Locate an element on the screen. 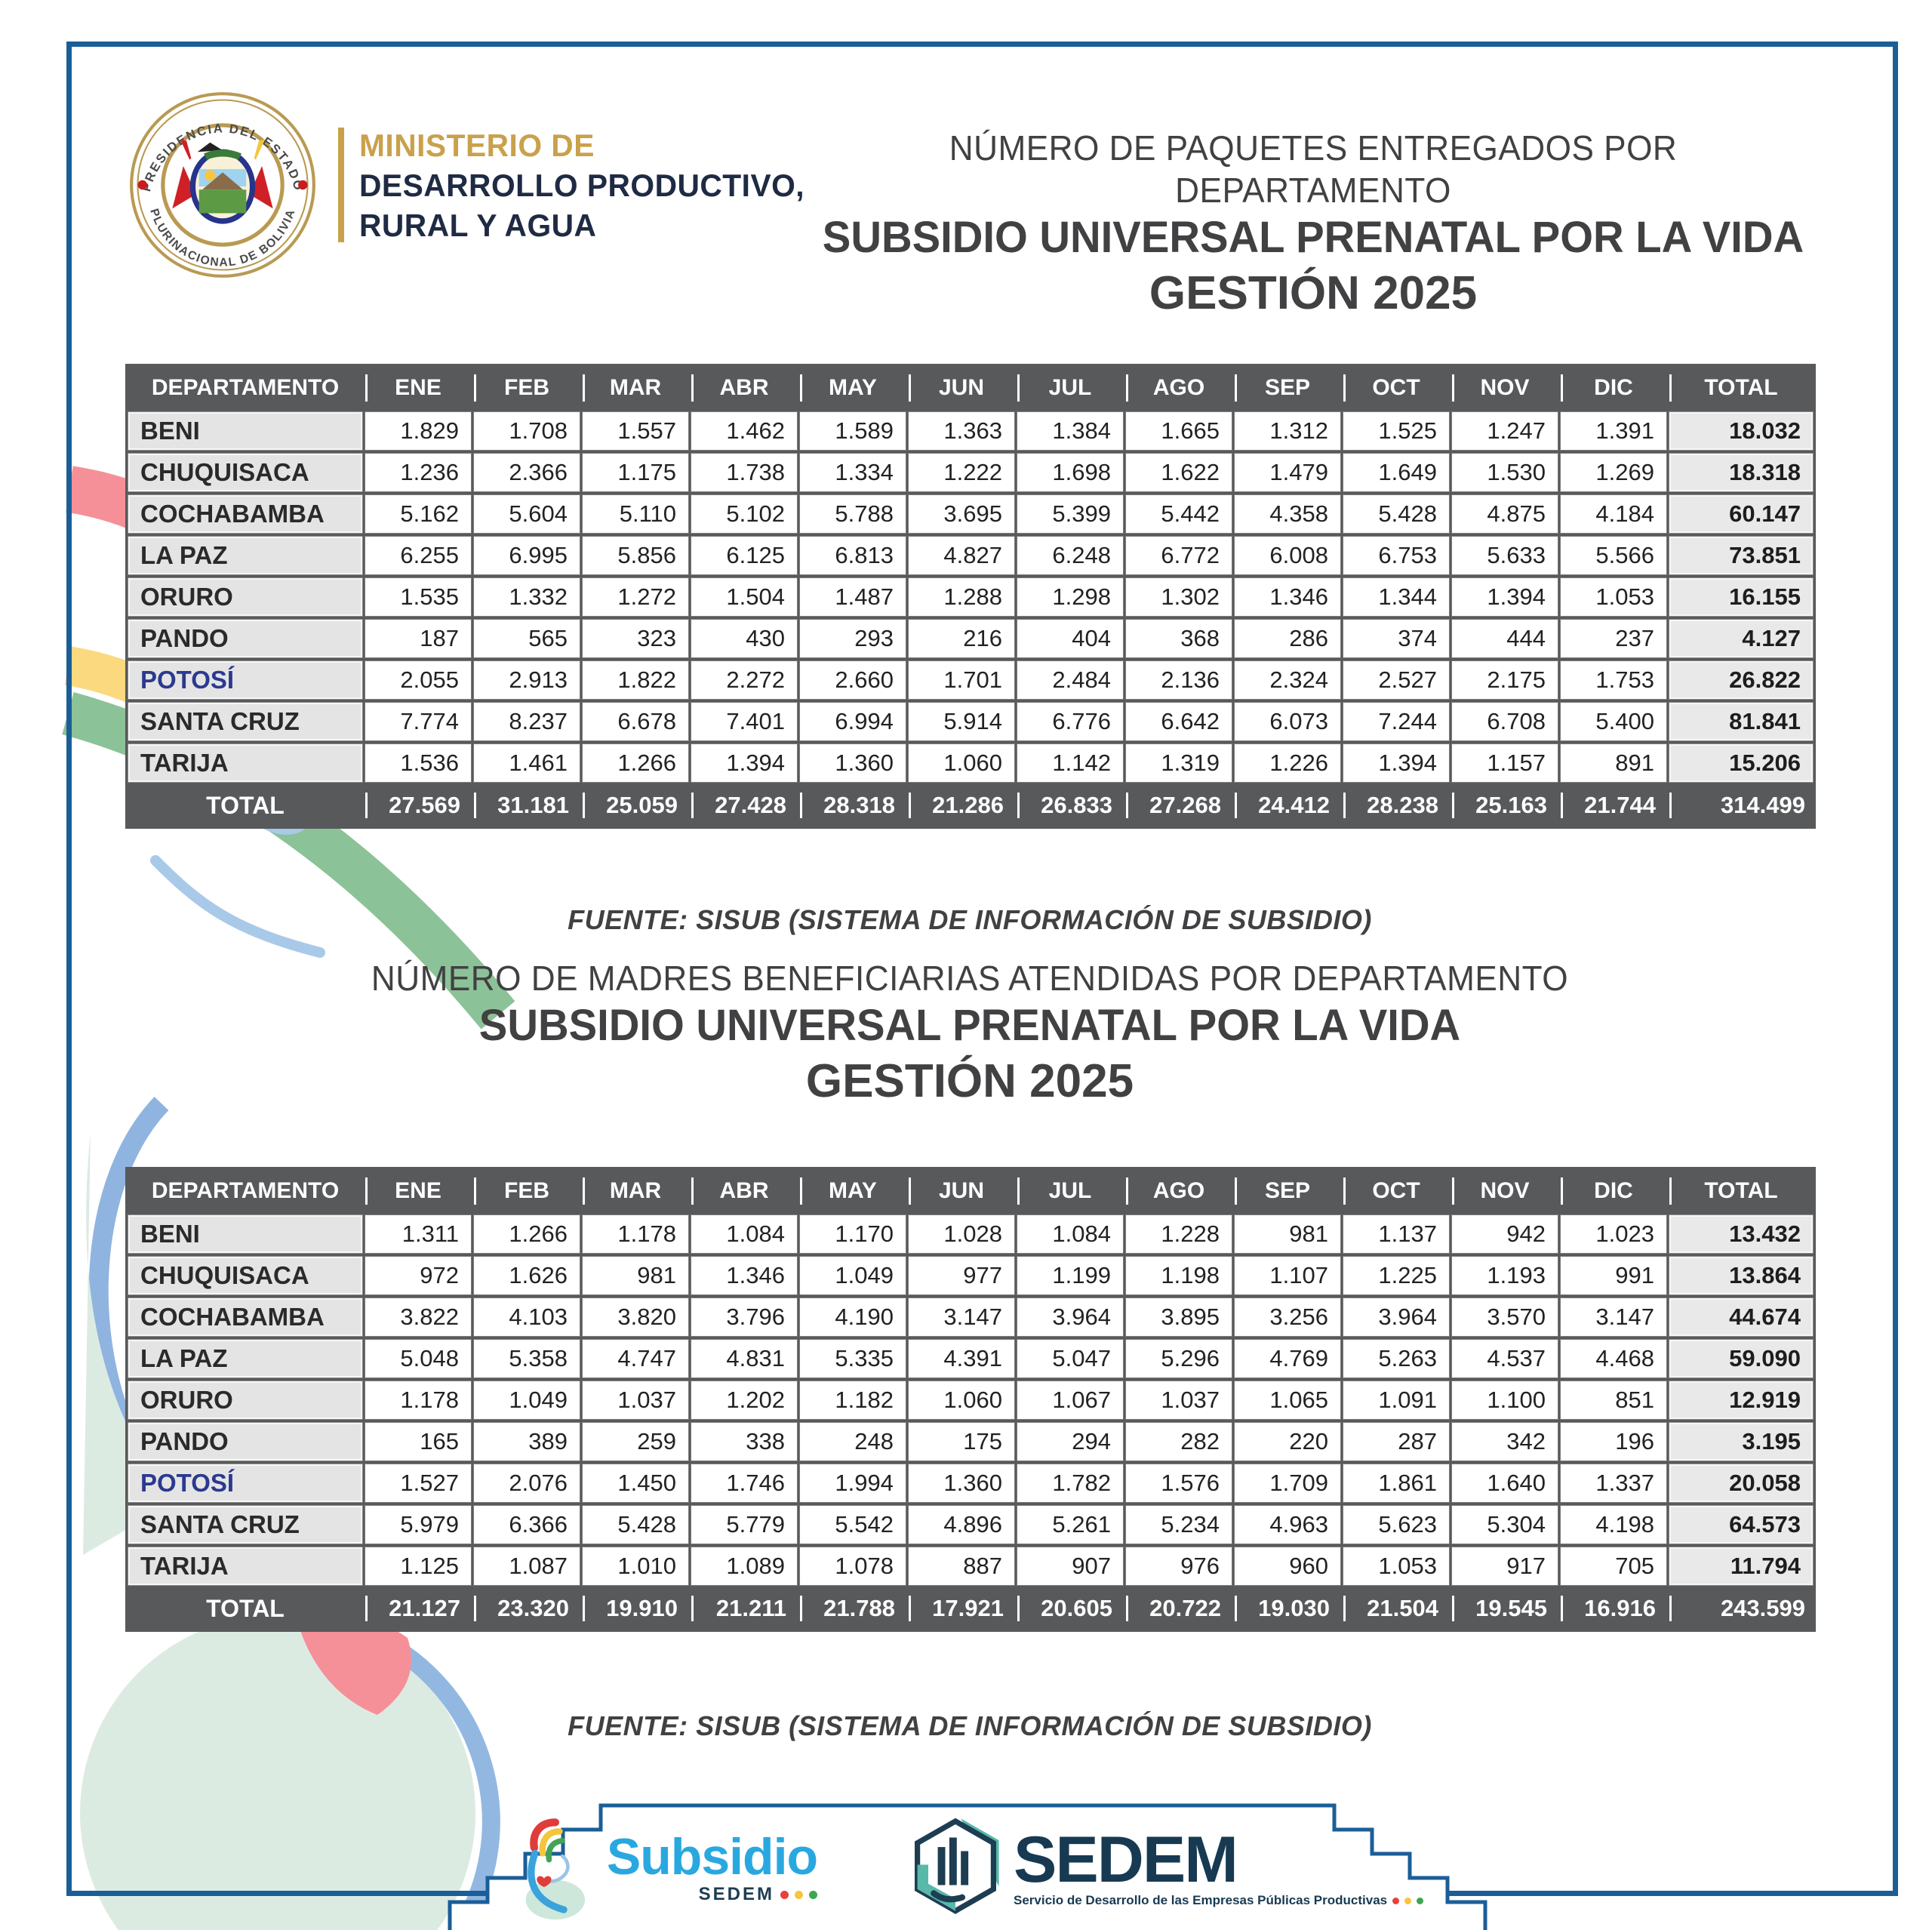 The image size is (1932, 1930). value-cell: 216 is located at coordinates (961, 638).